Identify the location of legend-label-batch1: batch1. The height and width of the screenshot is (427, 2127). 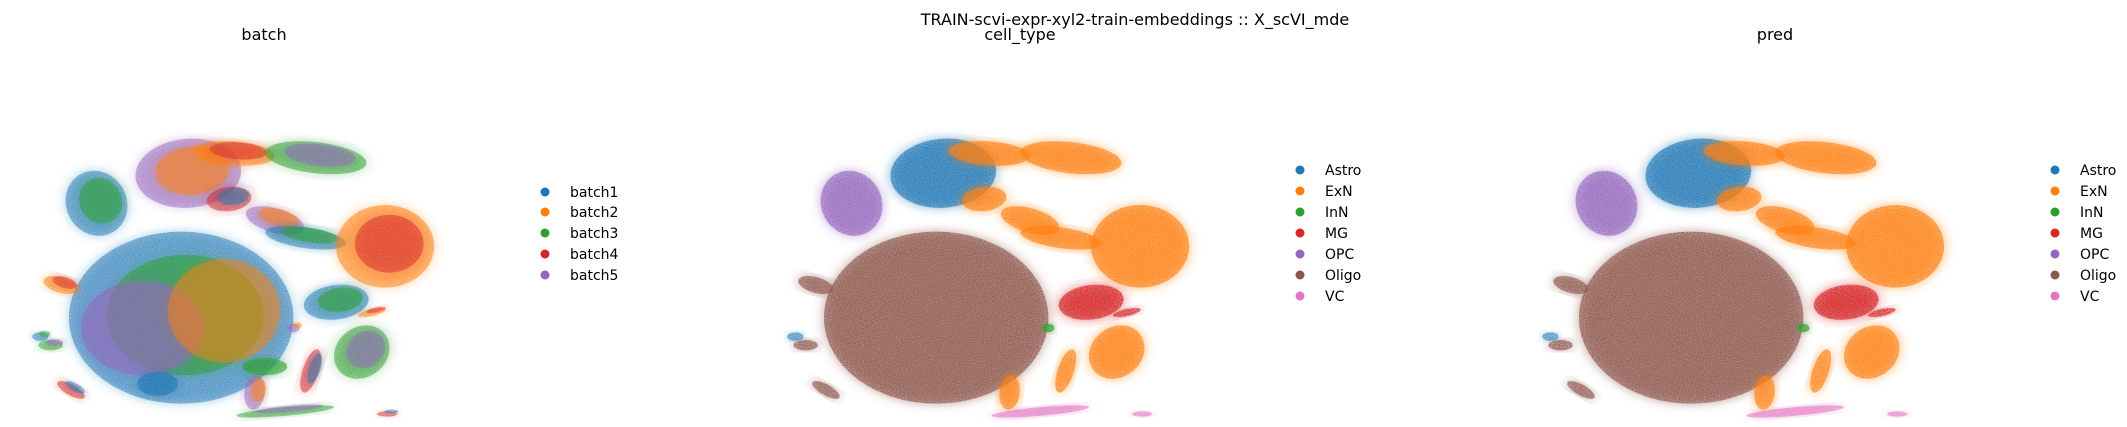
(594, 193).